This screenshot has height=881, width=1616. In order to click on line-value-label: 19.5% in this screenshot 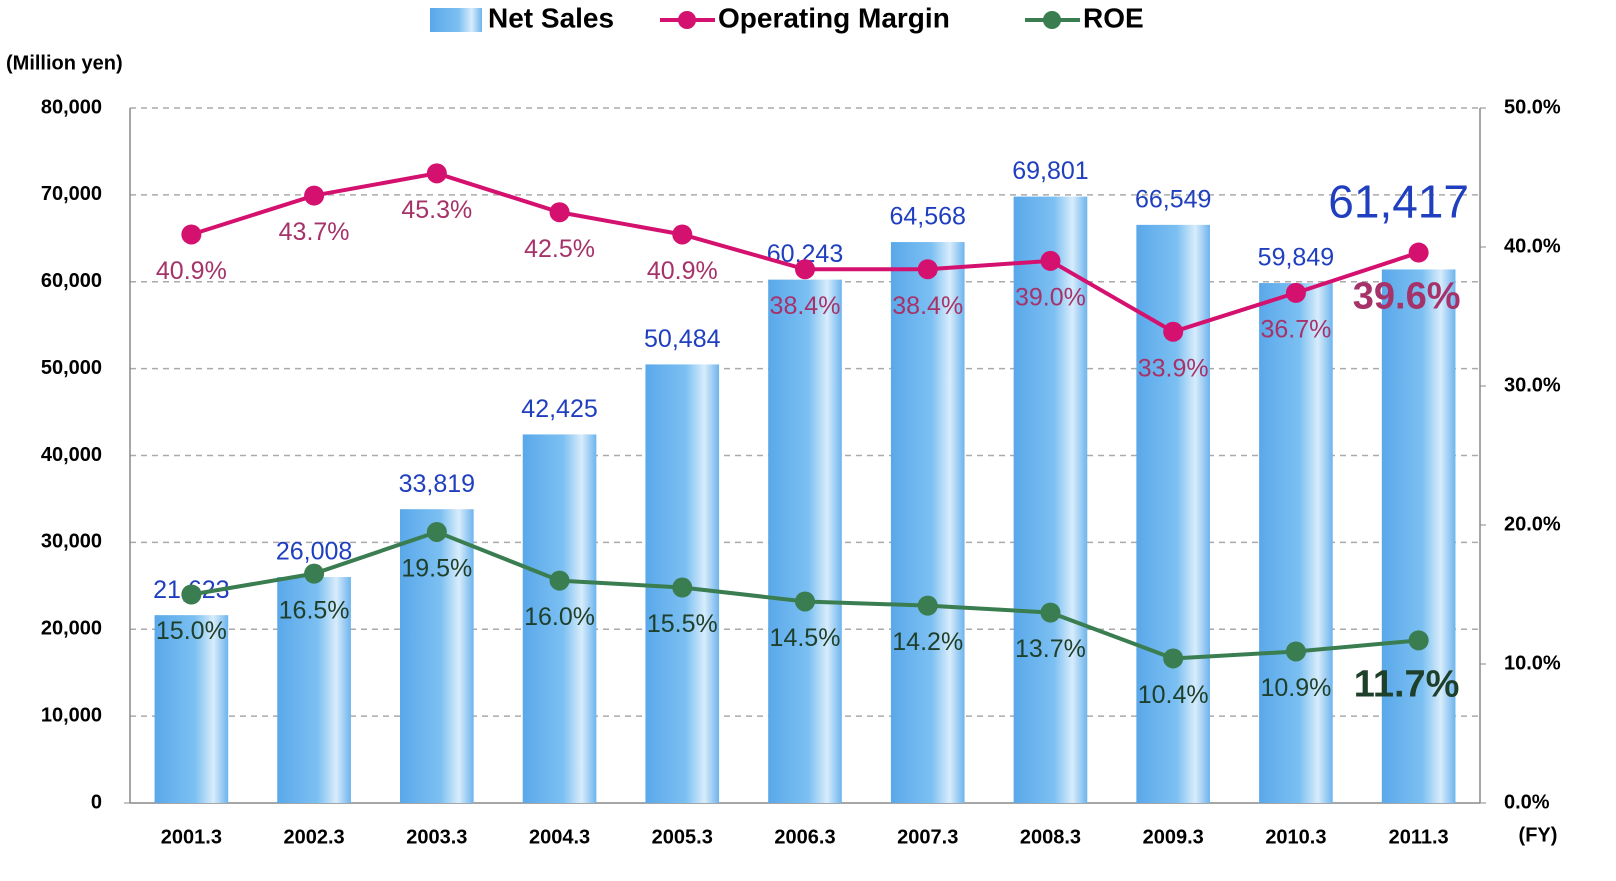, I will do `click(436, 569)`.